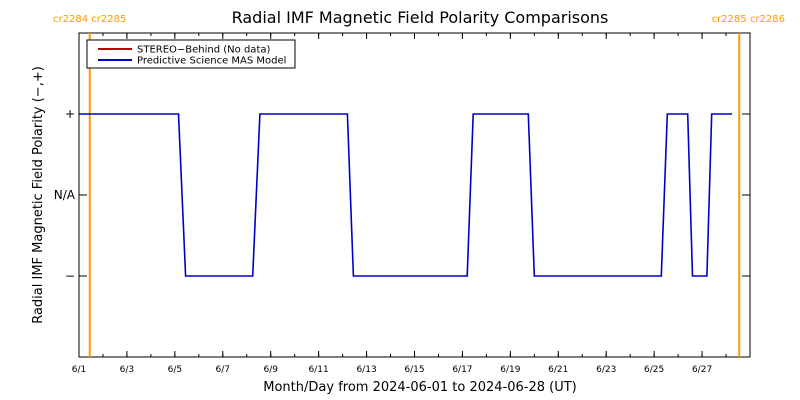  I want to click on legend-entry-label: STEREO−Behind (No data), so click(203, 50).